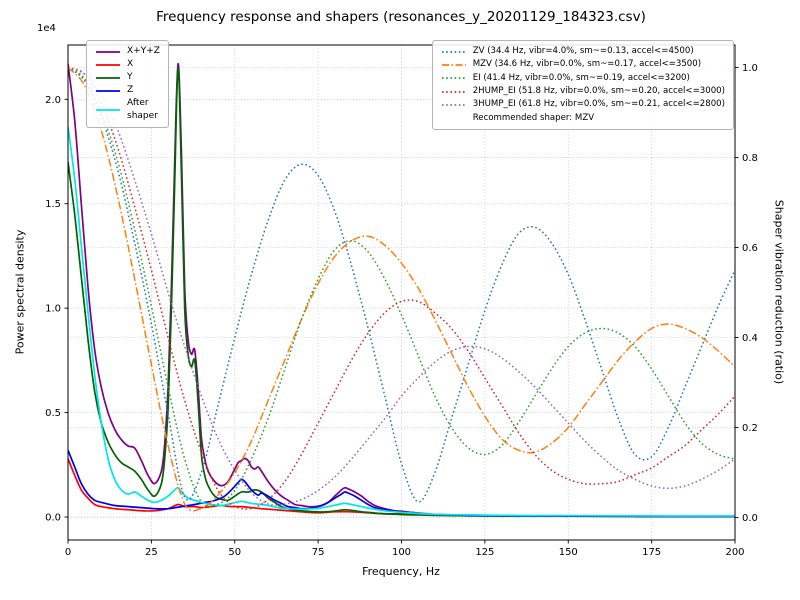 The image size is (800, 600). What do you see at coordinates (142, 110) in the screenshot?
I see `legend-label: After shaper` at bounding box center [142, 110].